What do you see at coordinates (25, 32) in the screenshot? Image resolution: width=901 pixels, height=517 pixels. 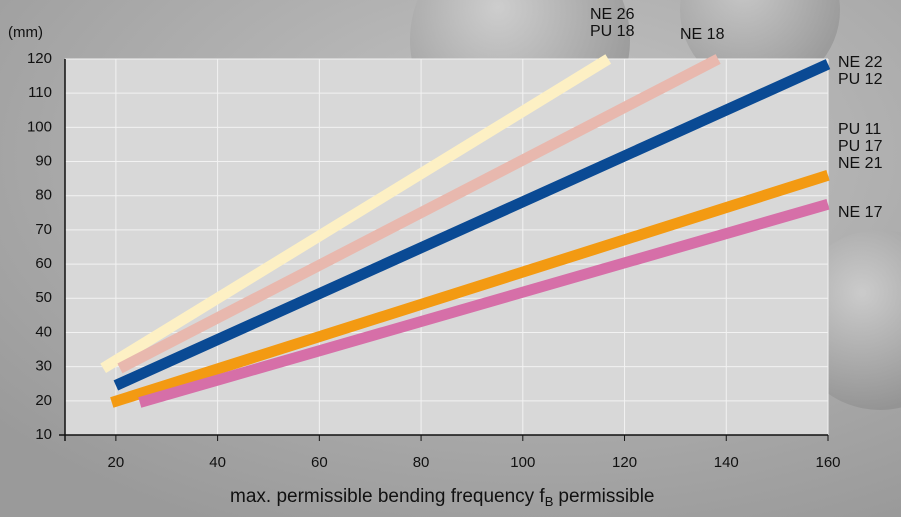 I see `y-axis-label: (mm)` at bounding box center [25, 32].